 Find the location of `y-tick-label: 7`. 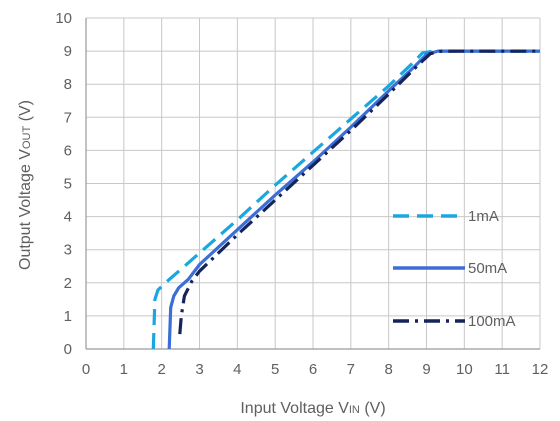

y-tick-label: 7 is located at coordinates (68, 117).